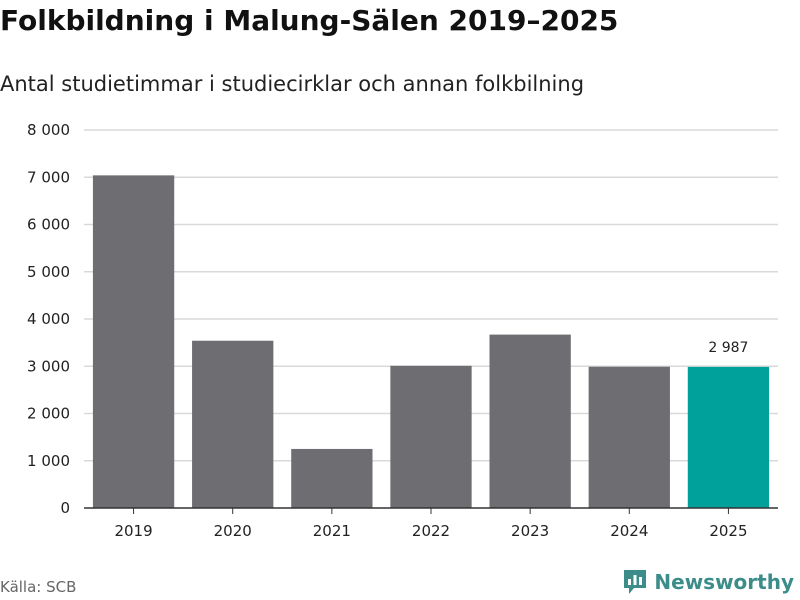 The image size is (800, 600). Describe the element at coordinates (38, 587) in the screenshot. I see `source-note: Källa: SCB` at that location.